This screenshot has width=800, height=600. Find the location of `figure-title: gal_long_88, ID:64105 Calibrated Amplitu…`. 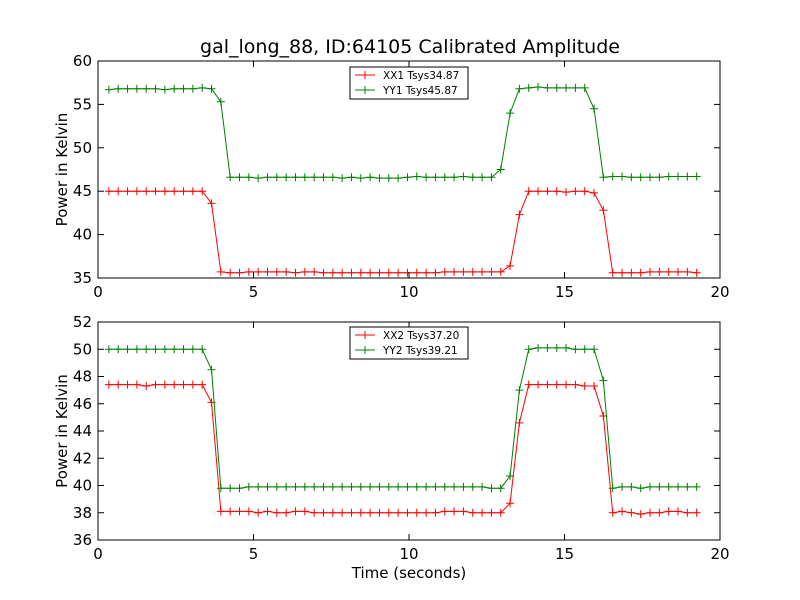

figure-title: gal_long_88, ID:64105 Calibrated Amplitu… is located at coordinates (410, 47).